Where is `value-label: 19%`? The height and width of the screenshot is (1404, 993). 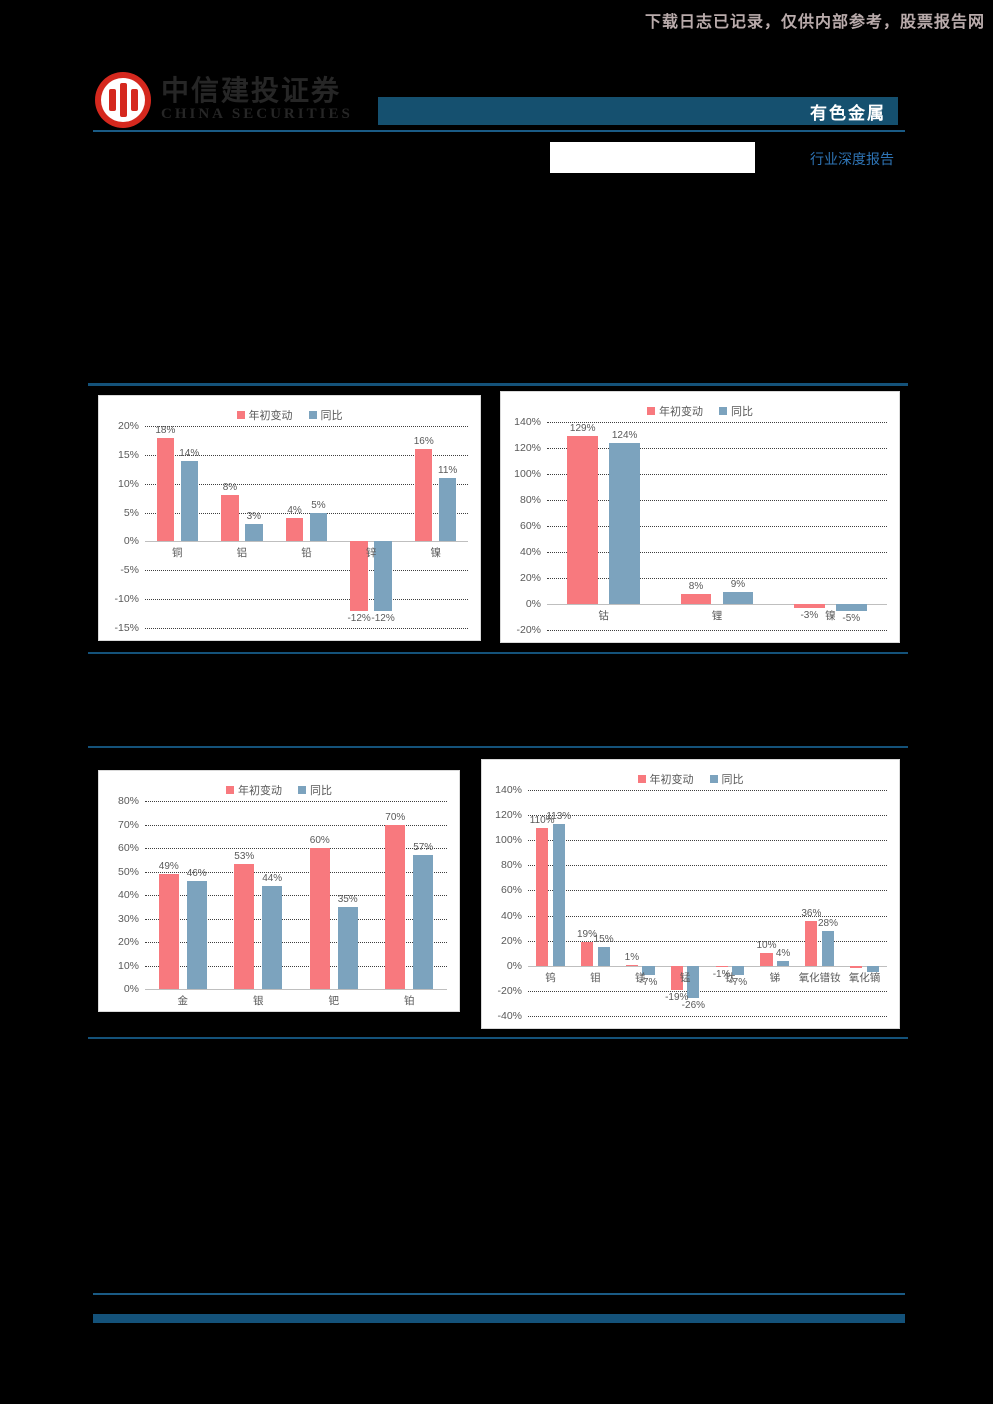
value-label: 19% is located at coordinates (586, 934).